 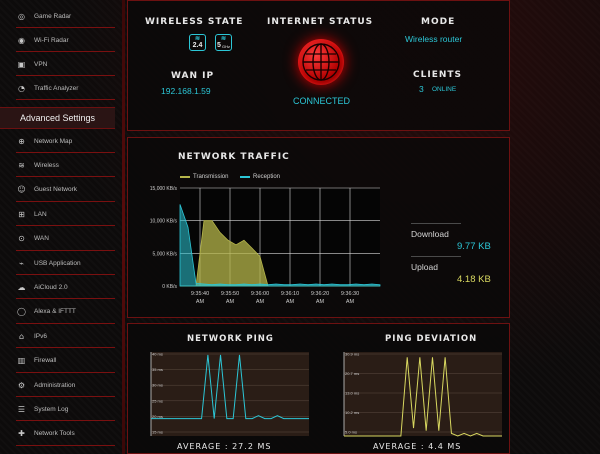 I want to click on firewall-icon: ▥, so click(x=21, y=361).